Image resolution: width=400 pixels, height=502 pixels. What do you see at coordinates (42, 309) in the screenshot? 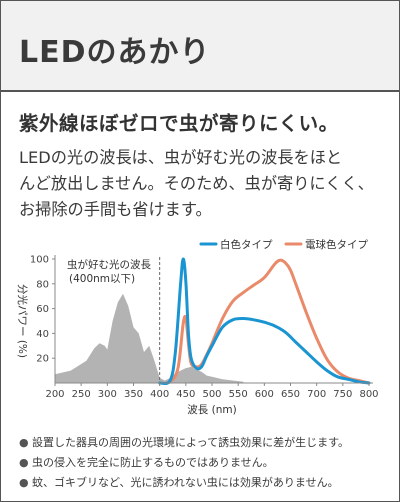
I see `y-tick-label: 60` at bounding box center [42, 309].